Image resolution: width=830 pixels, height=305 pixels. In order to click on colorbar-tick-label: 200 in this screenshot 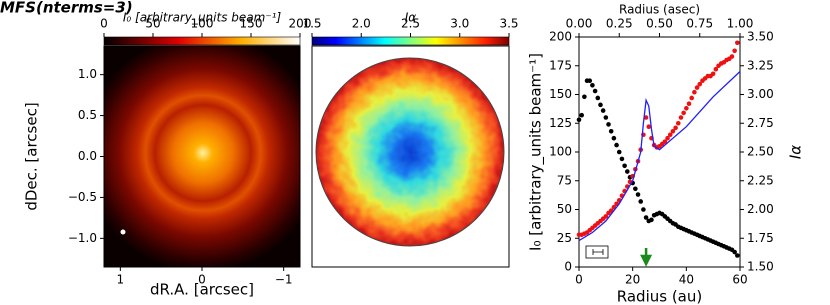, I will do `click(300, 24)`.